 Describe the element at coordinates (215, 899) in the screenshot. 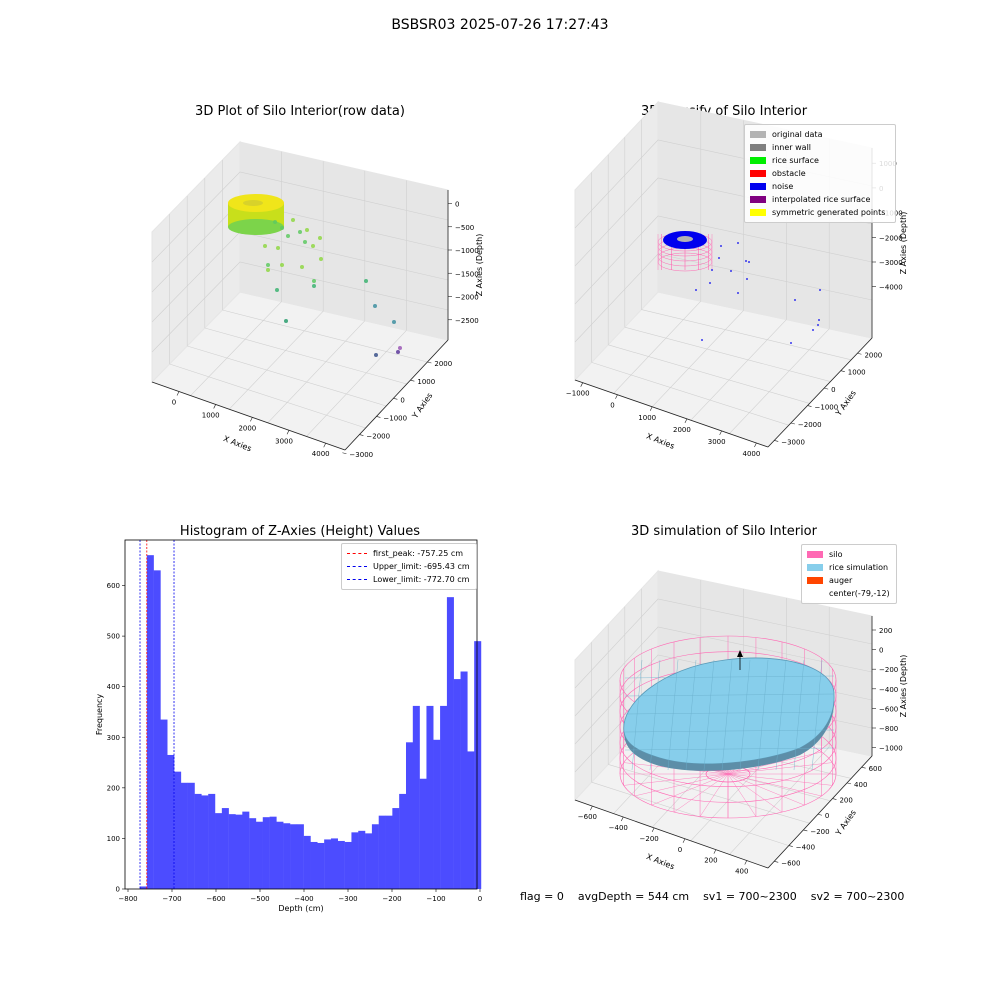

I see `histogram-x-tick-label: −600` at that location.